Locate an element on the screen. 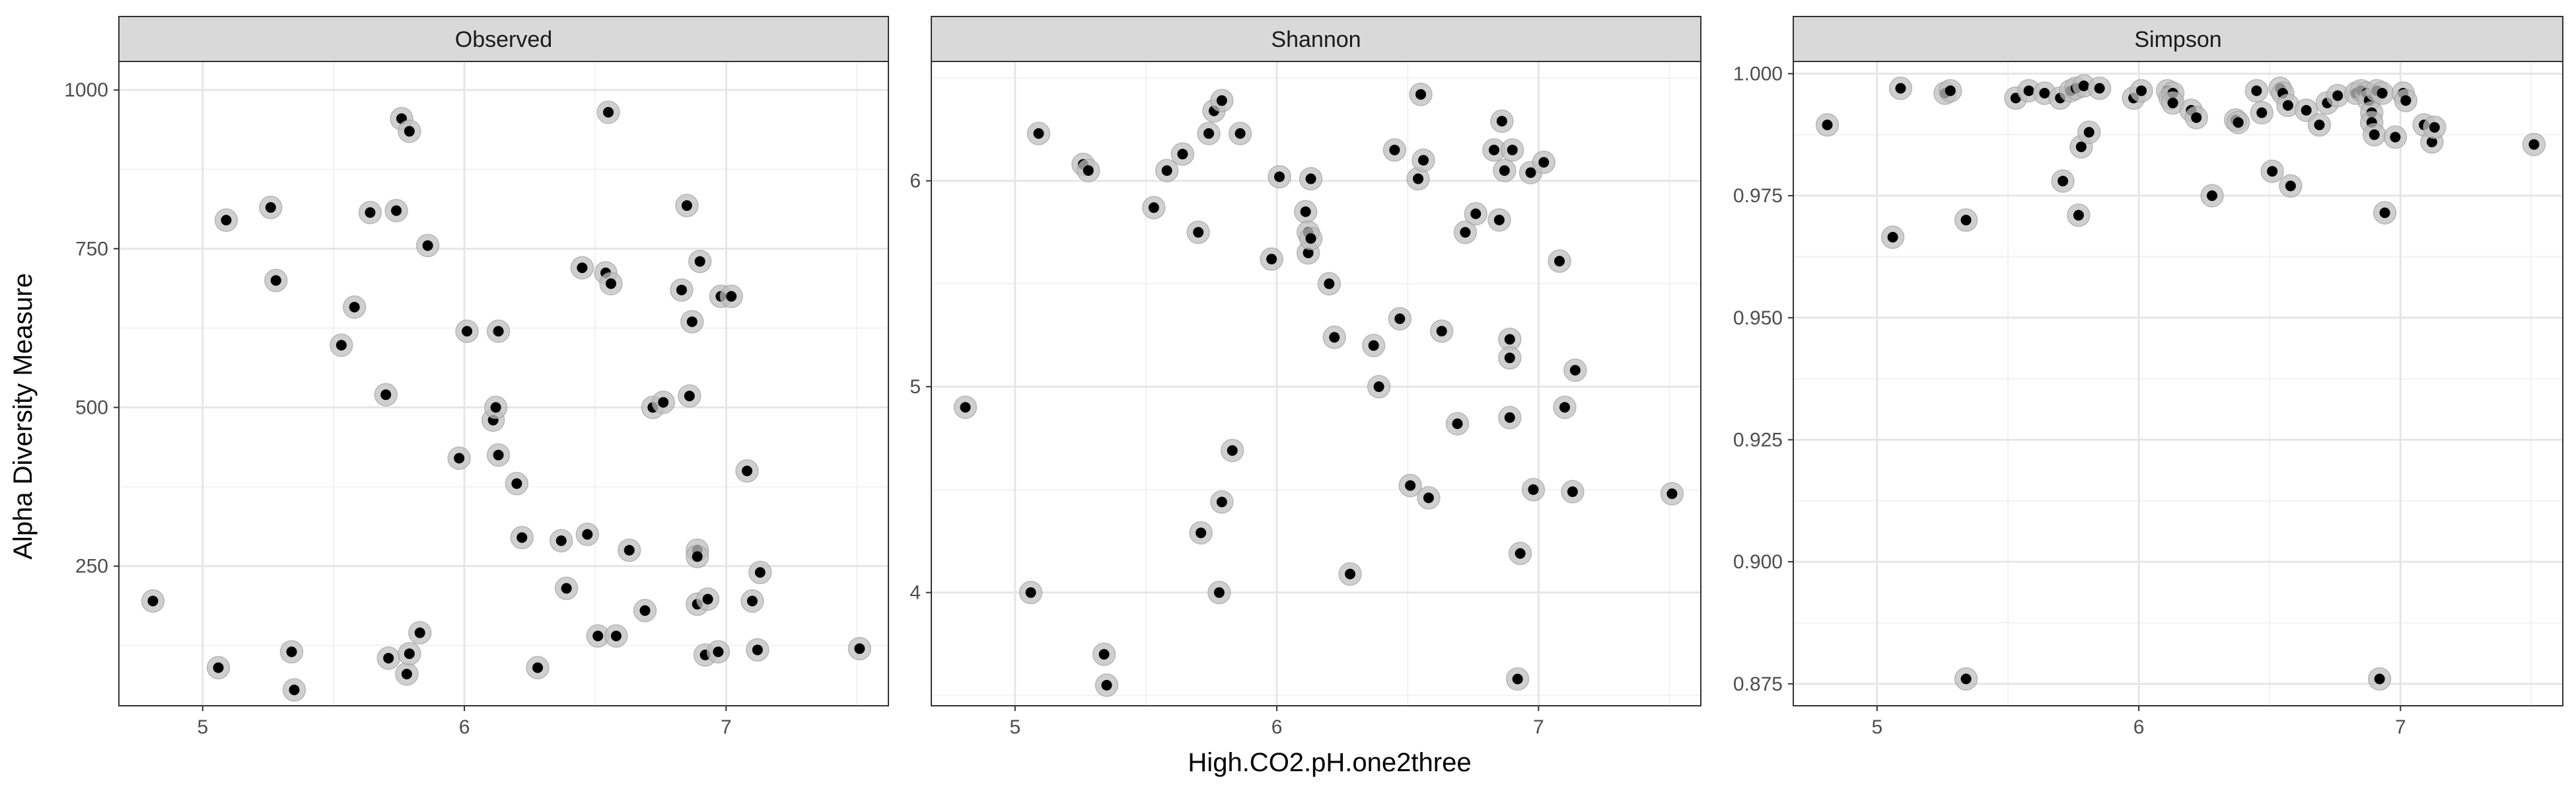 This screenshot has height=793, width=2576. y-tick-label: 5 is located at coordinates (916, 387).